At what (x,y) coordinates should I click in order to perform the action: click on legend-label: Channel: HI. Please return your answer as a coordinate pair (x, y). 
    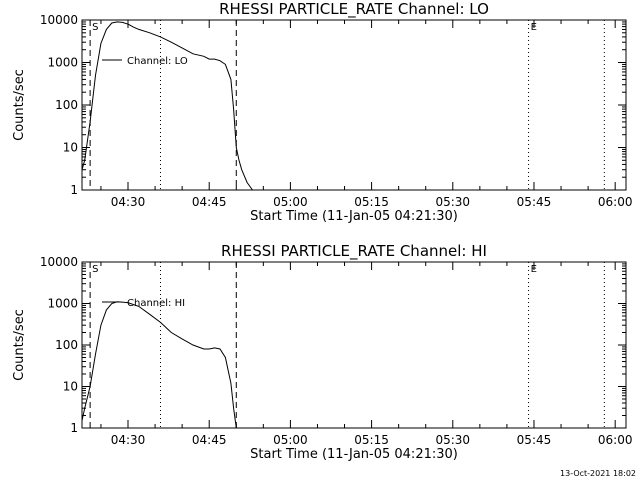
    Looking at the image, I should click on (156, 303).